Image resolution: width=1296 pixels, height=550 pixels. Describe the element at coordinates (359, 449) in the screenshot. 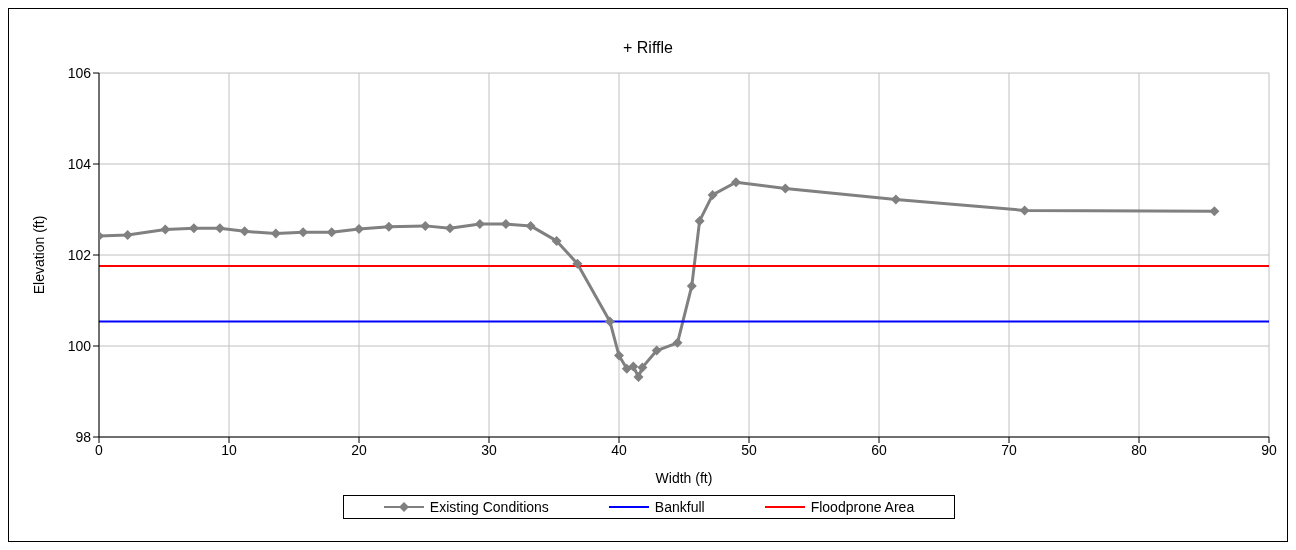

I see `x-tick-label: 20` at that location.